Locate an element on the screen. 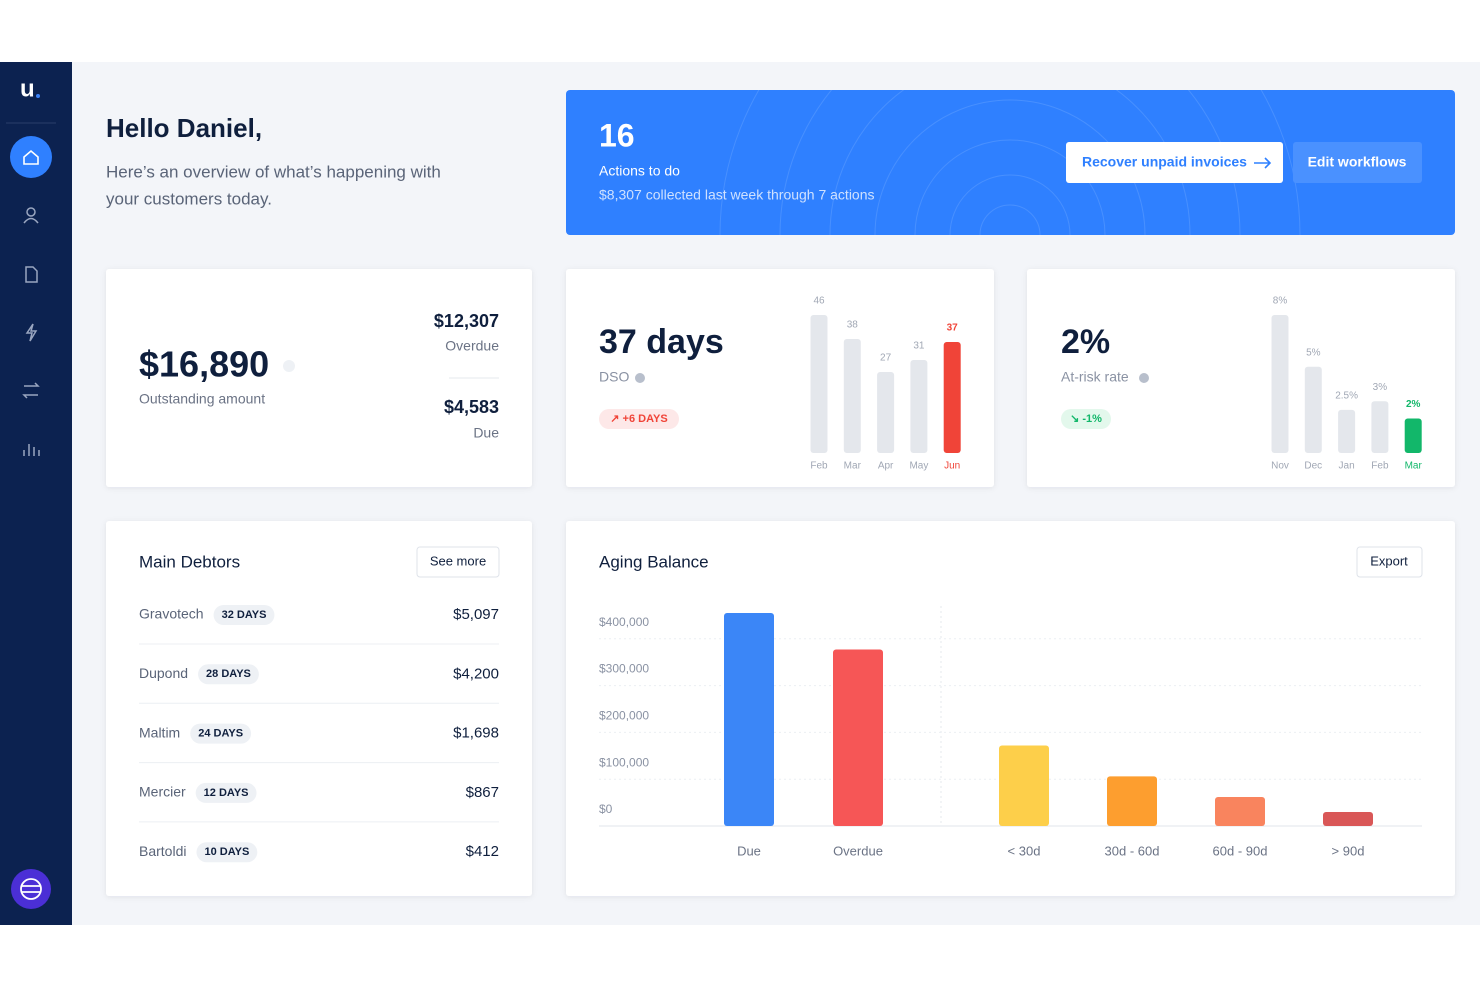 This screenshot has width=1480, height=992. primary-button-label: Recover unpaid invoices is located at coordinates (1164, 162).